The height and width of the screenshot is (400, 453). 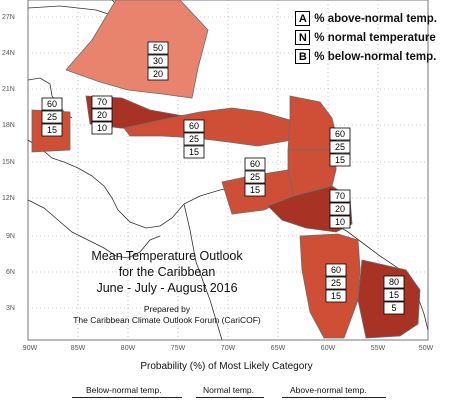 I want to click on lon-label-6: 60W, so click(x=328, y=348).